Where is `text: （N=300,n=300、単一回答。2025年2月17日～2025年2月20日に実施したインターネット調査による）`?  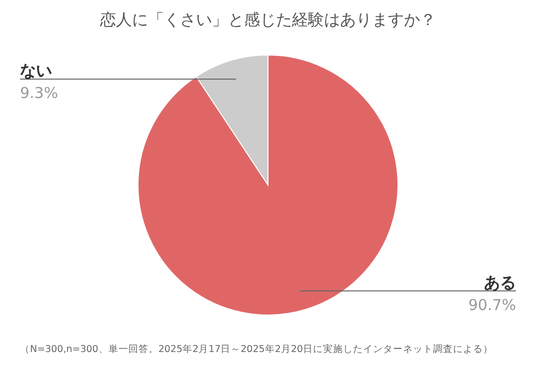 text: （N=300,n=300、単一回答。2025年2月17日～2025年2月20日に実施したインターネット調査による） is located at coordinates (256, 349).